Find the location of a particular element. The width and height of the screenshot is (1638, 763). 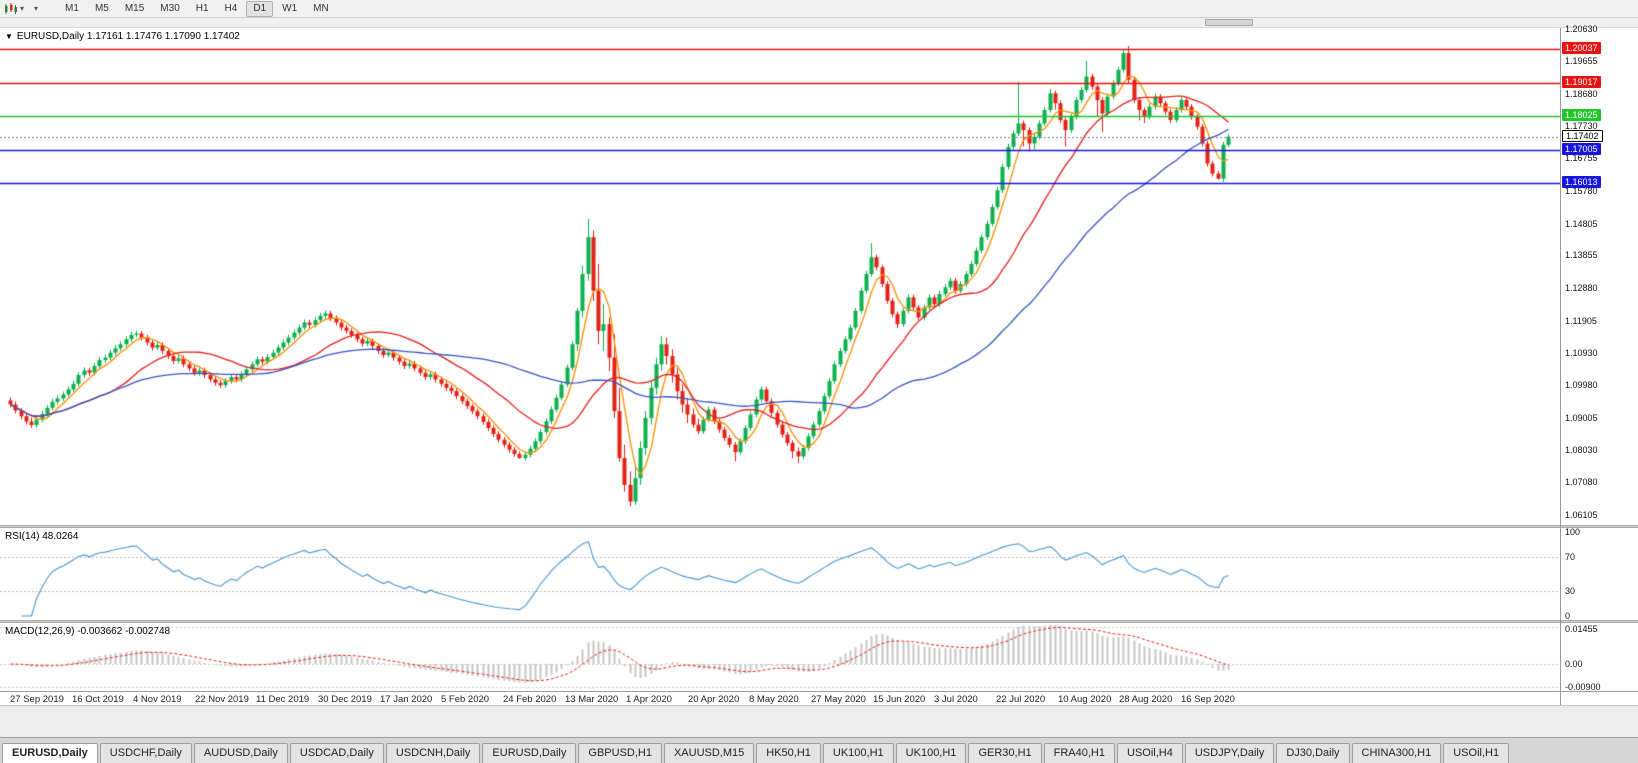

price-axis-label: 1.14805 is located at coordinates (1581, 224).